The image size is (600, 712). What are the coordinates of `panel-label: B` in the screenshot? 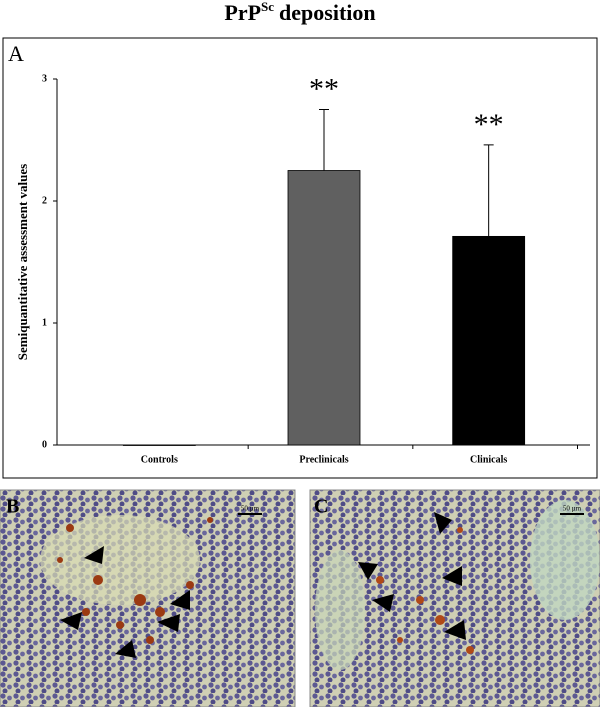 It's located at (12, 507).